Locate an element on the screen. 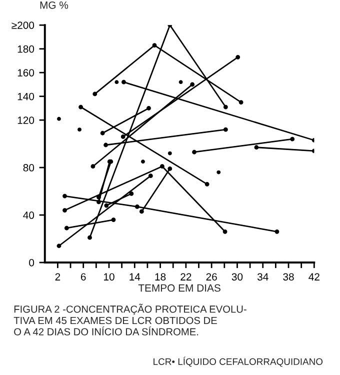 The height and width of the screenshot is (375, 340). y-tick-label: ≥200 is located at coordinates (23, 25).